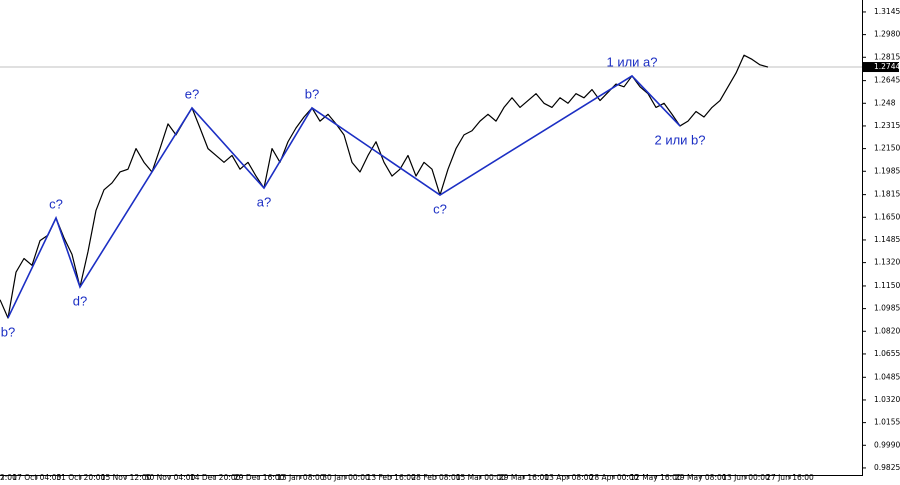 This screenshot has width=900, height=485. What do you see at coordinates (887, 194) in the screenshot?
I see `y-tick-label: 1.1815` at bounding box center [887, 194].